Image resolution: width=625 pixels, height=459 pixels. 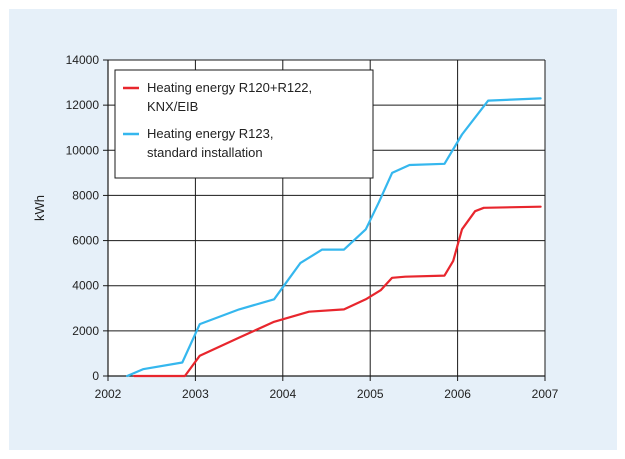 What do you see at coordinates (282, 394) in the screenshot?
I see `x-tick-label: 2004` at bounding box center [282, 394].